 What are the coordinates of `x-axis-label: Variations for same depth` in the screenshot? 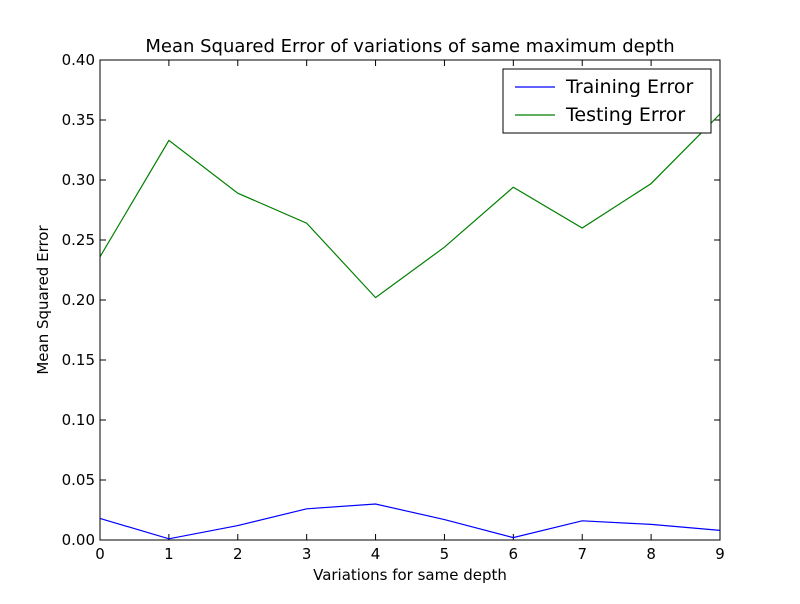 It's located at (410, 575).